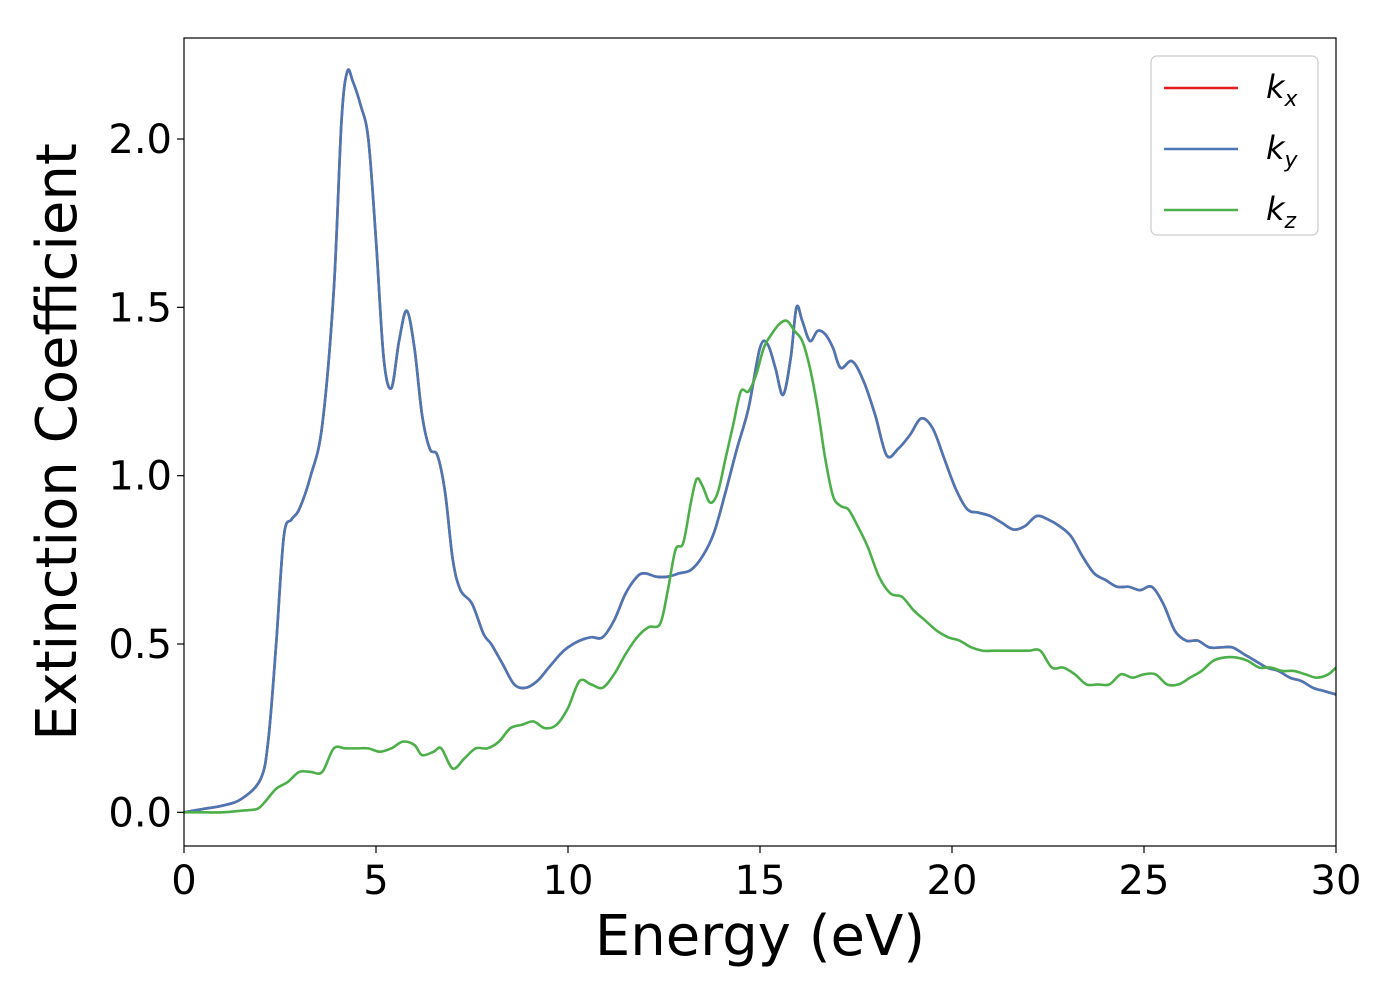 The image size is (1400, 1000). Describe the element at coordinates (140, 645) in the screenshot. I see `y-tick-label: 0.5` at that location.